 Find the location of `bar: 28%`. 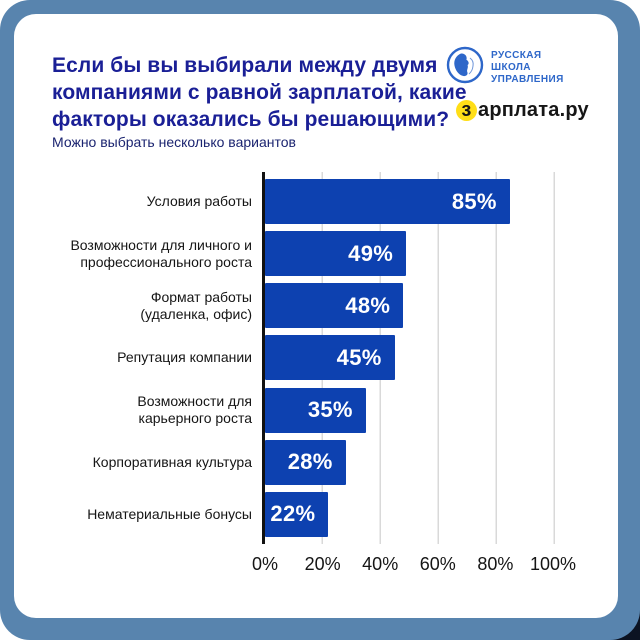

bar: 28% is located at coordinates (305, 462).